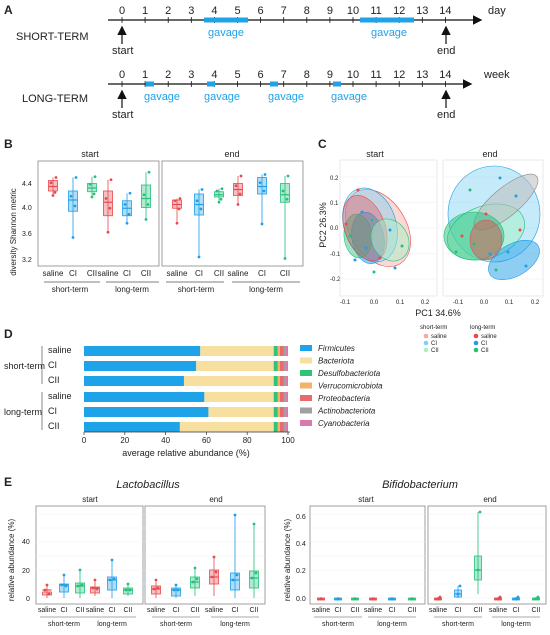  What do you see at coordinates (206, 440) in the screenshot?
I see `tick-label: 60` at bounding box center [206, 440].